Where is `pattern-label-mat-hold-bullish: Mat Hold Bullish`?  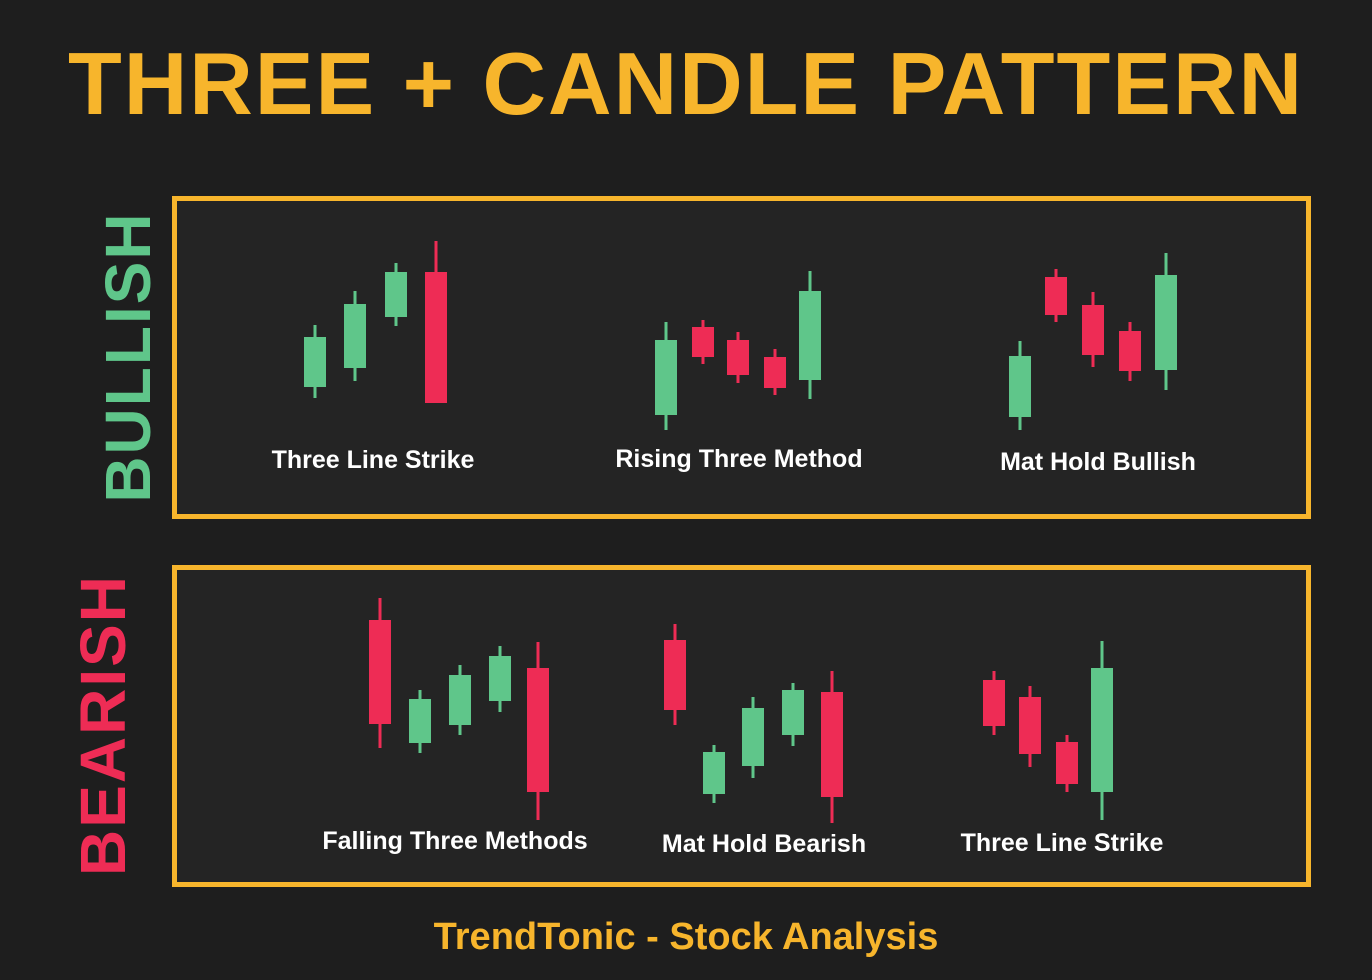 pattern-label-mat-hold-bullish: Mat Hold Bullish is located at coordinates (1098, 462).